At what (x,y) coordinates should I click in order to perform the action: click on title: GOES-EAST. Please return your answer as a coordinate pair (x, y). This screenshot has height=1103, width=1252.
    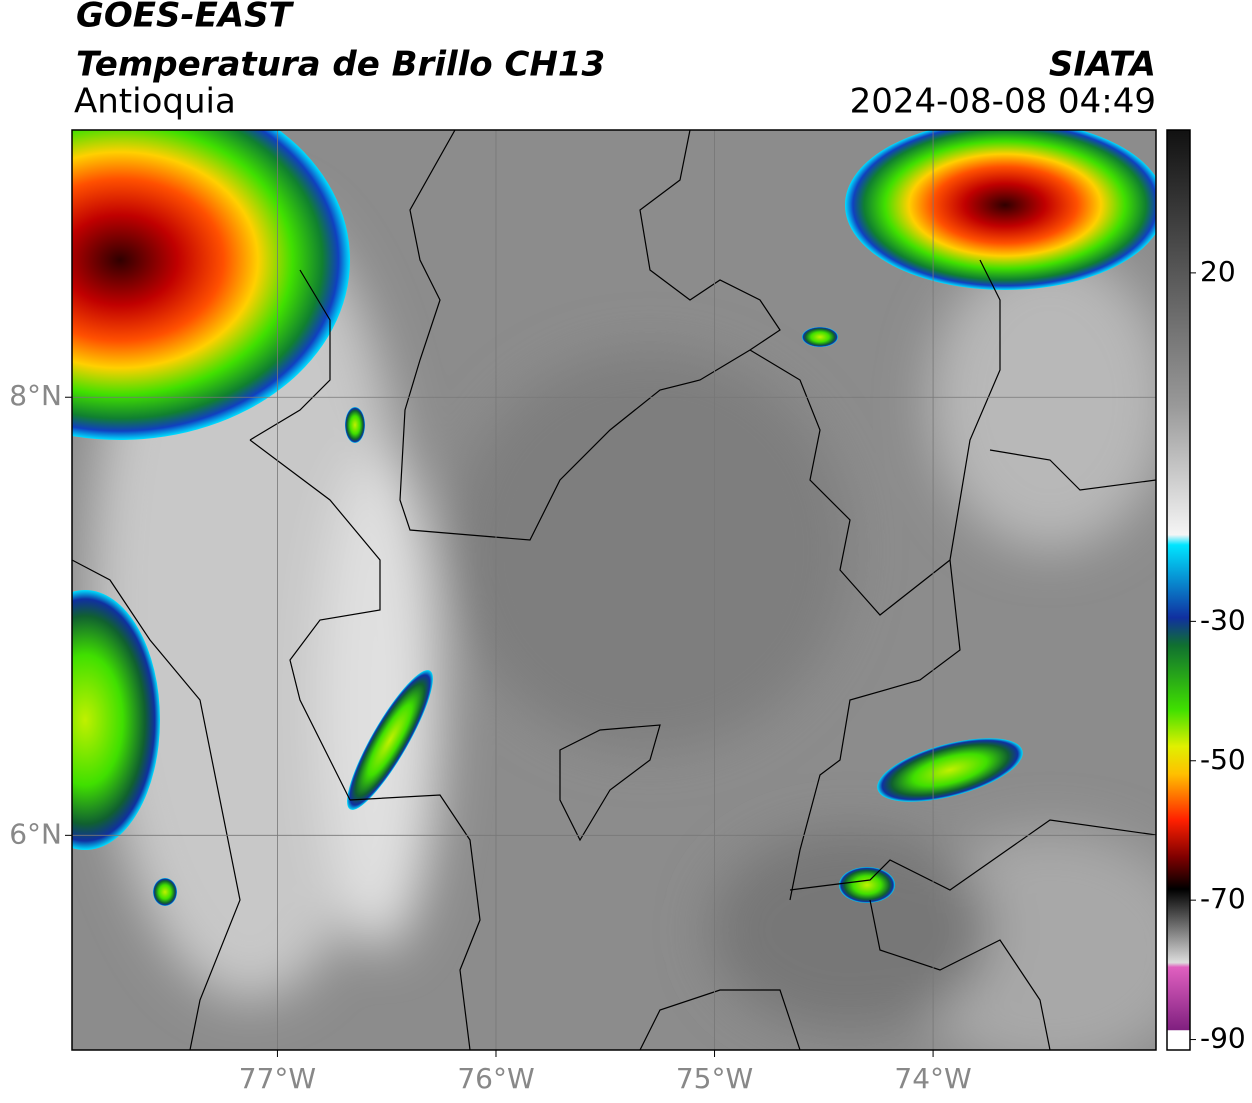
    Looking at the image, I should click on (185, 18).